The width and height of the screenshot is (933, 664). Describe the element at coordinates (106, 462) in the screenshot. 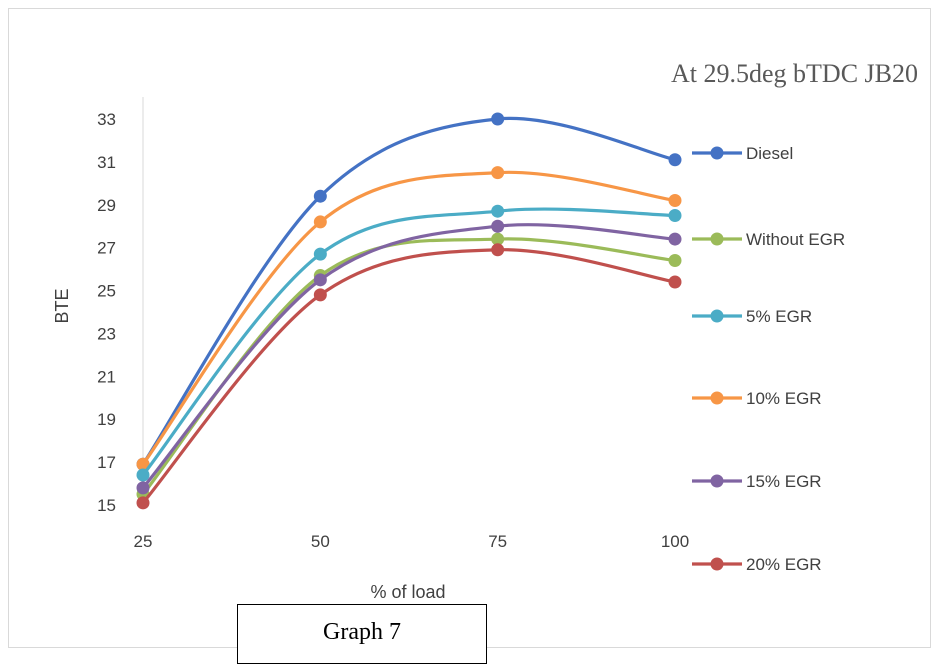

I see `y-tick-label: 17` at that location.